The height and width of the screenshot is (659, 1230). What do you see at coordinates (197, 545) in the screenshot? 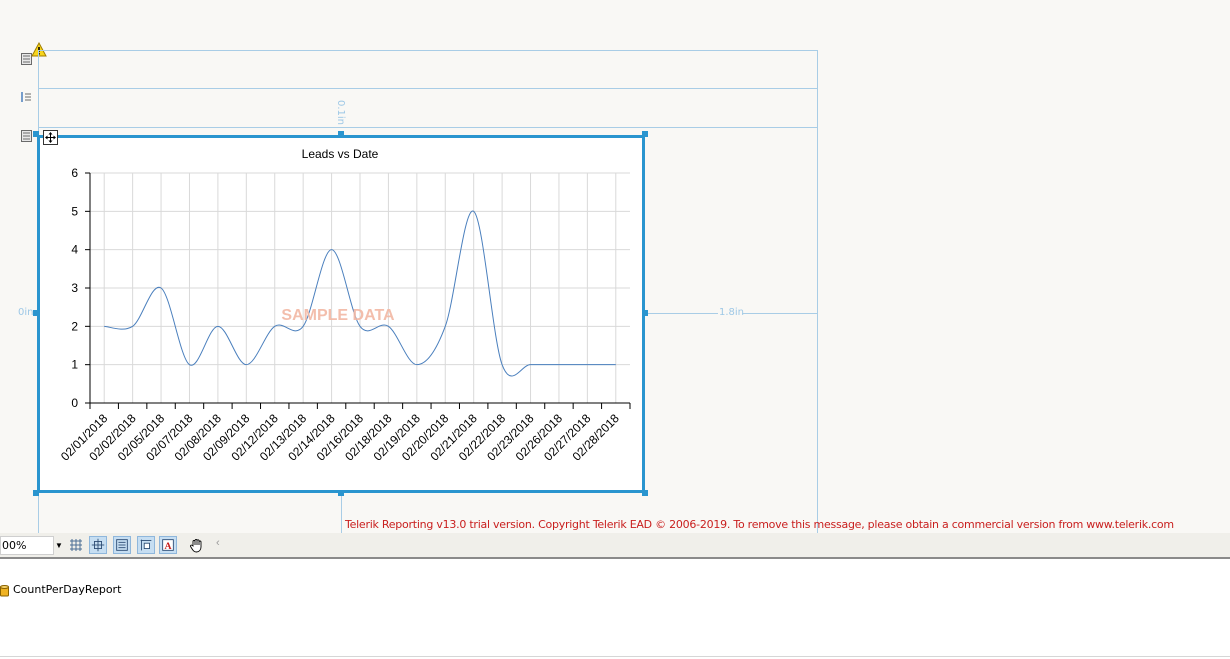
I see `hand-tool-icon` at bounding box center [197, 545].